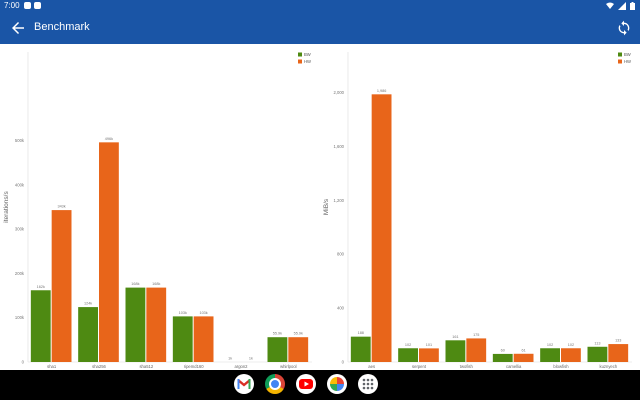 The width and height of the screenshot is (640, 400). I want to click on battery-icon, so click(632, 6).